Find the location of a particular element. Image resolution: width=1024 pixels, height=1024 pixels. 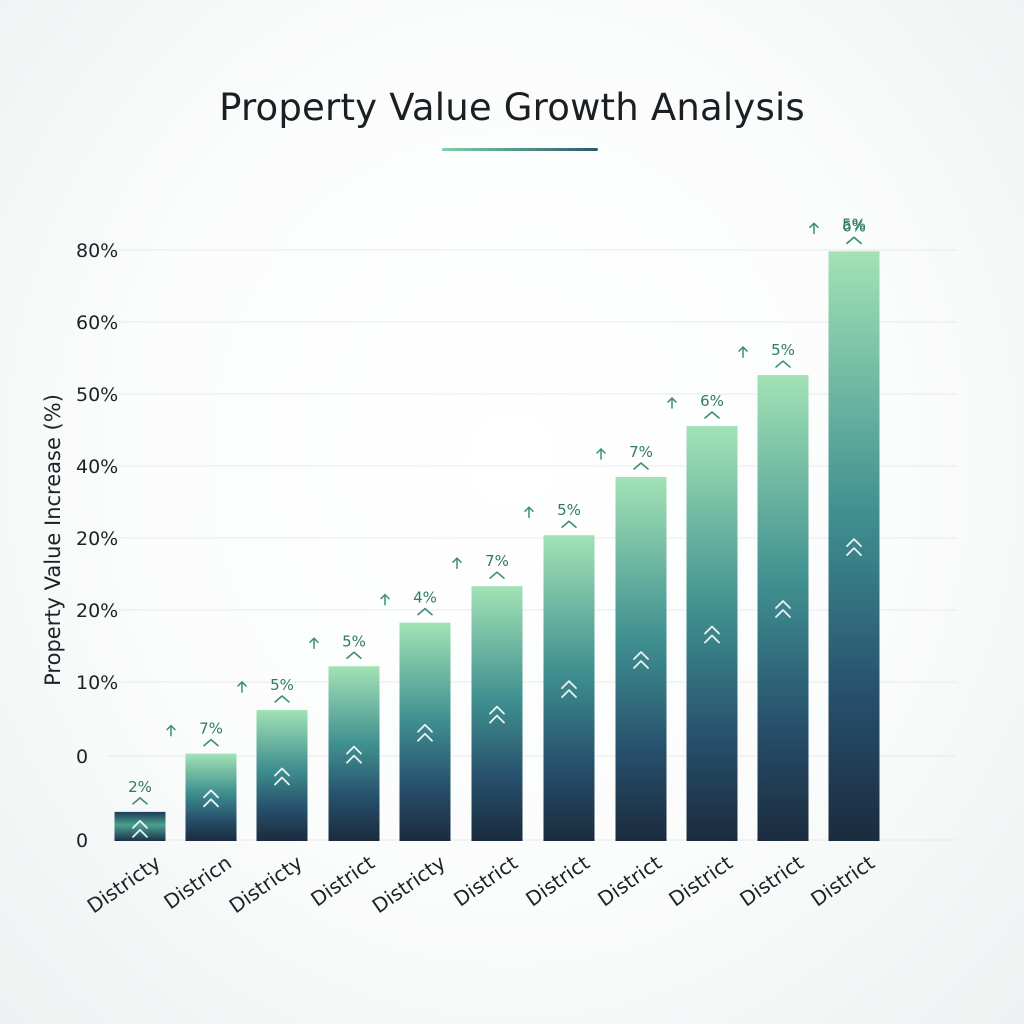

chart-title: Property Value Growth Analysis is located at coordinates (512, 107).